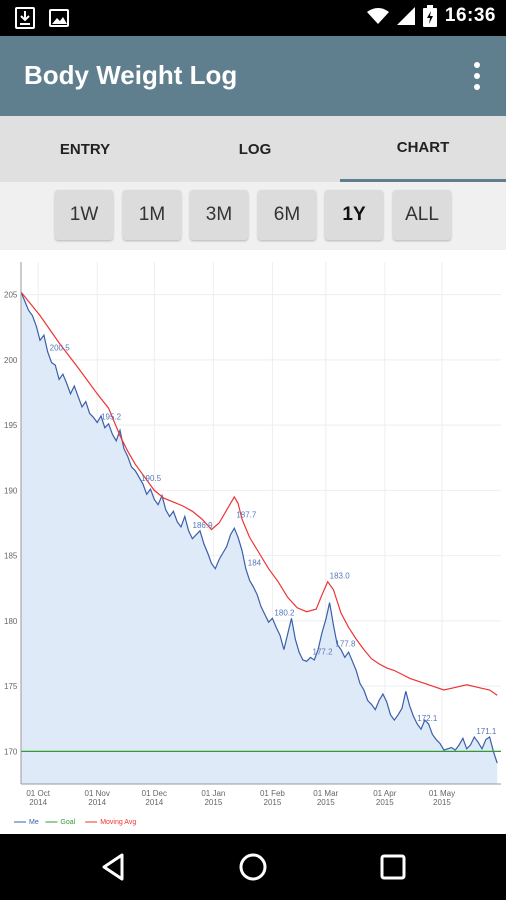 The image size is (506, 900). I want to click on status-bar: 16:36, so click(253, 18).